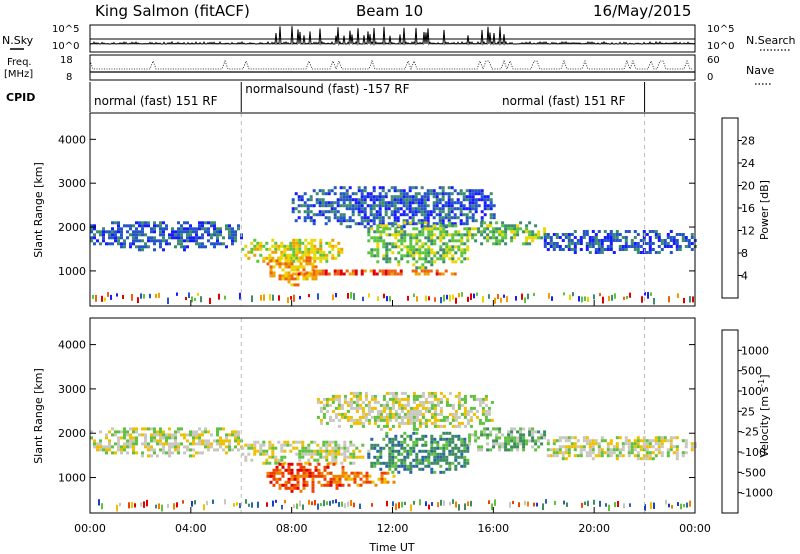  Describe the element at coordinates (292, 528) in the screenshot. I see `x-tick-label: 08:00` at that location.